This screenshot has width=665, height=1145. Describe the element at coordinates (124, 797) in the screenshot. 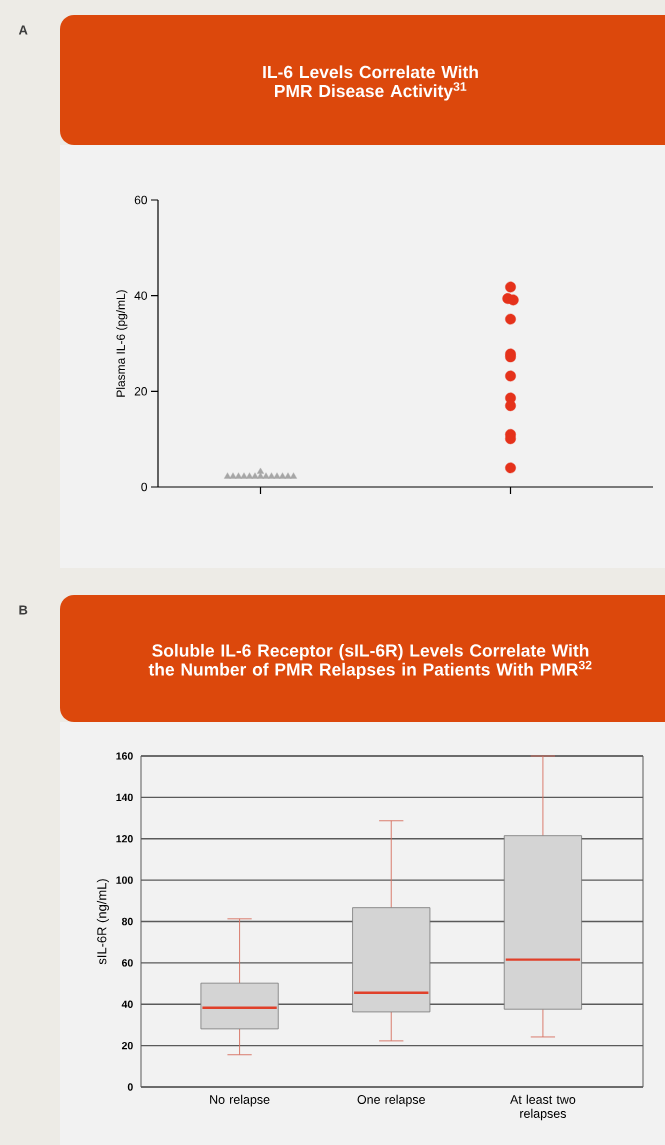

I see `y-tick-label: 140` at that location.